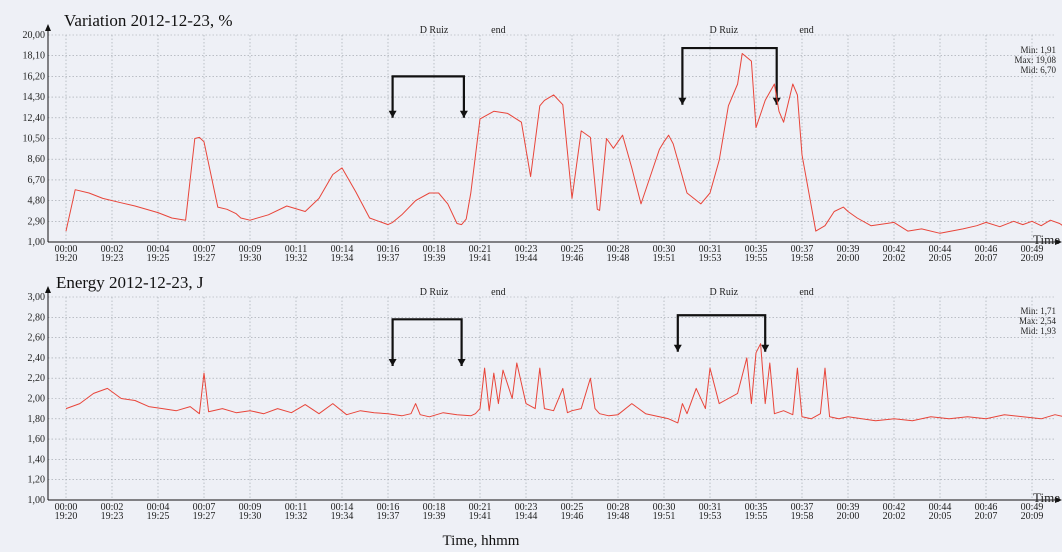  I want to click on x-tick-sublabel: 19:34, so click(342, 516).